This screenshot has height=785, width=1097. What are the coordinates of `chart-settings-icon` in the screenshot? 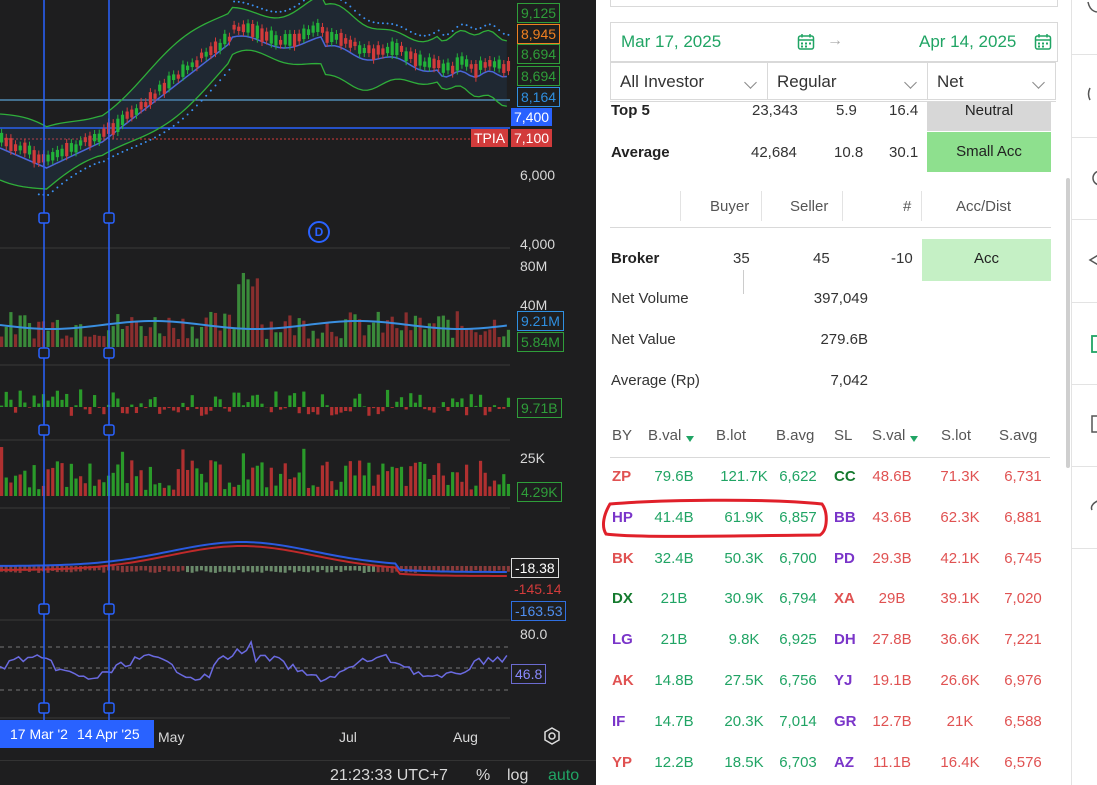 It's located at (552, 736).